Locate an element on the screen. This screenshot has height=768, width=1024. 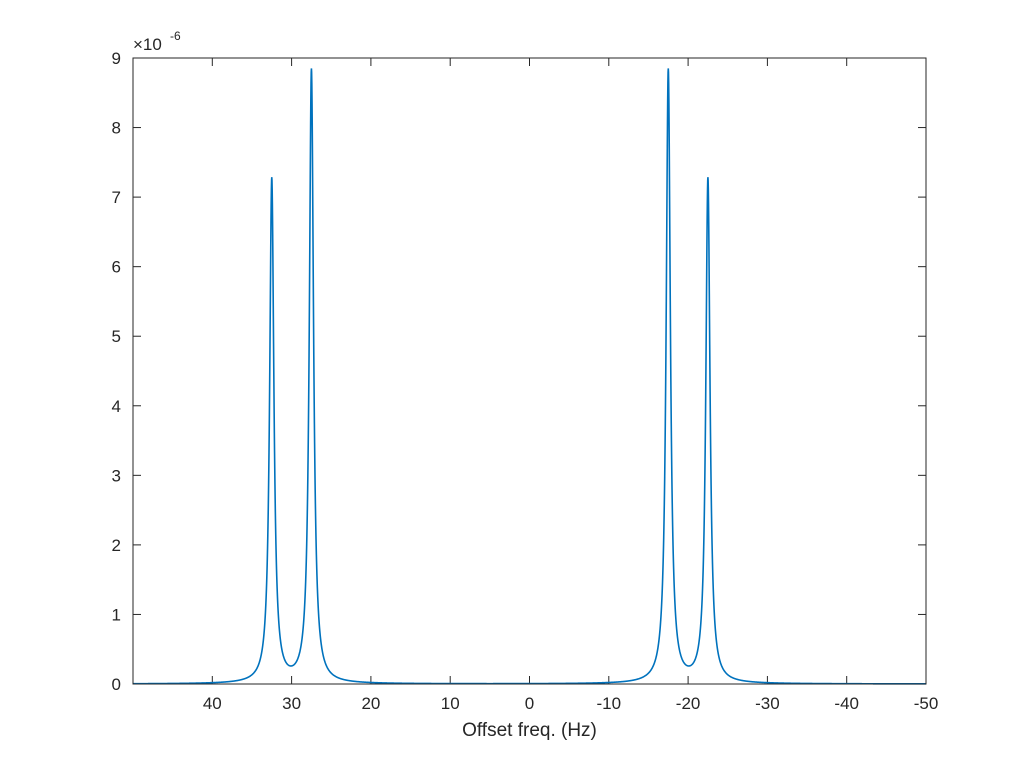
y-tick-label: 5 is located at coordinates (116, 336).